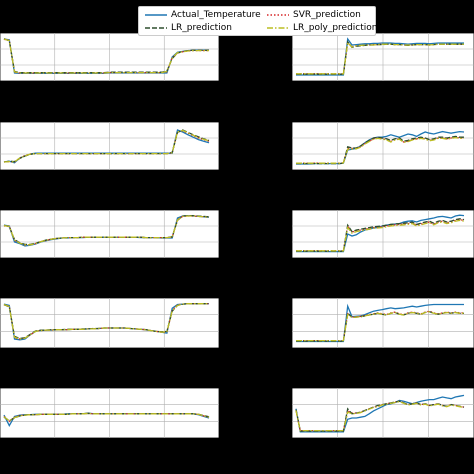 This screenshot has height=474, width=474. Describe the element at coordinates (327, 15) in the screenshot. I see `legend-label-svr: SVR_prediction` at that location.